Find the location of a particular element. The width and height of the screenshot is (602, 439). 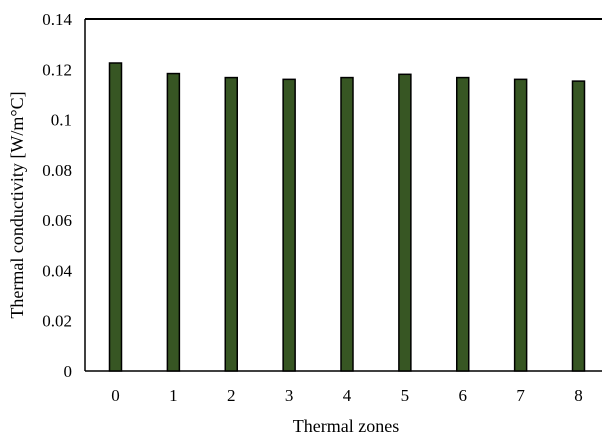

x-tick-labels: 0 1 2 3 4 5 6 7 8 is located at coordinates (347, 395).